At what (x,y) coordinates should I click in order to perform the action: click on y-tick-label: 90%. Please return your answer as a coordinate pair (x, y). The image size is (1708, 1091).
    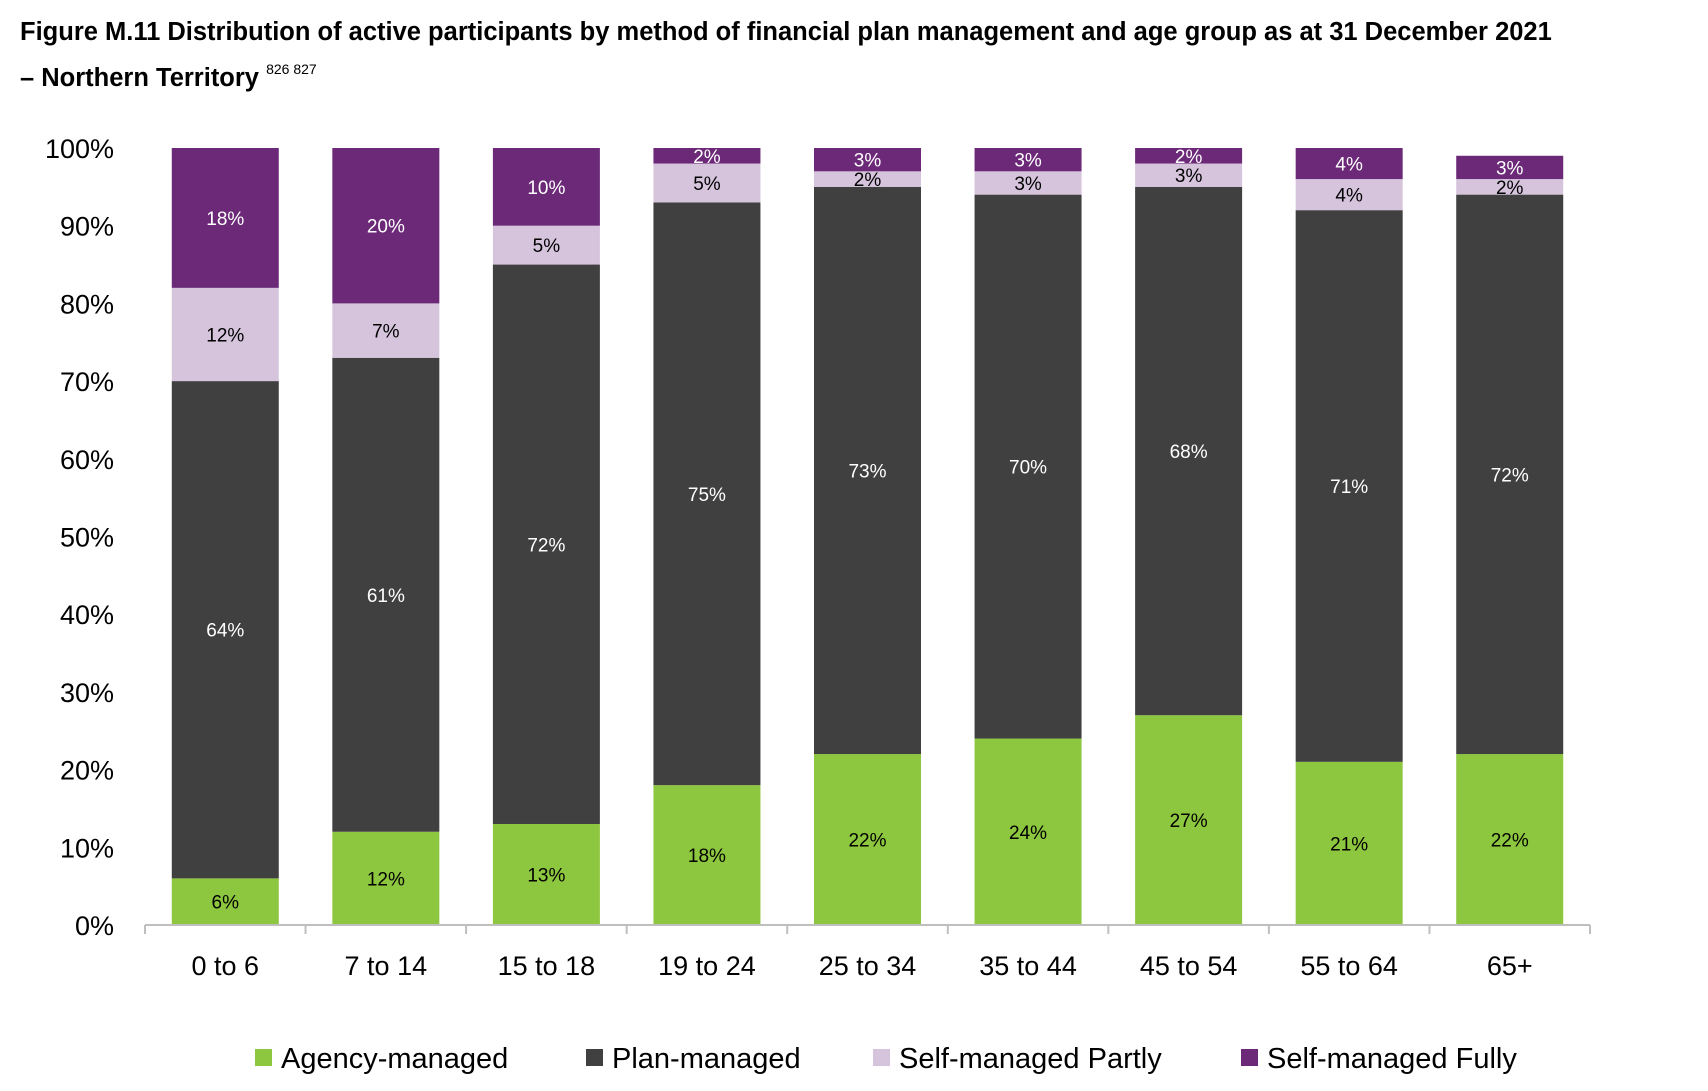
    Looking at the image, I should click on (87, 227).